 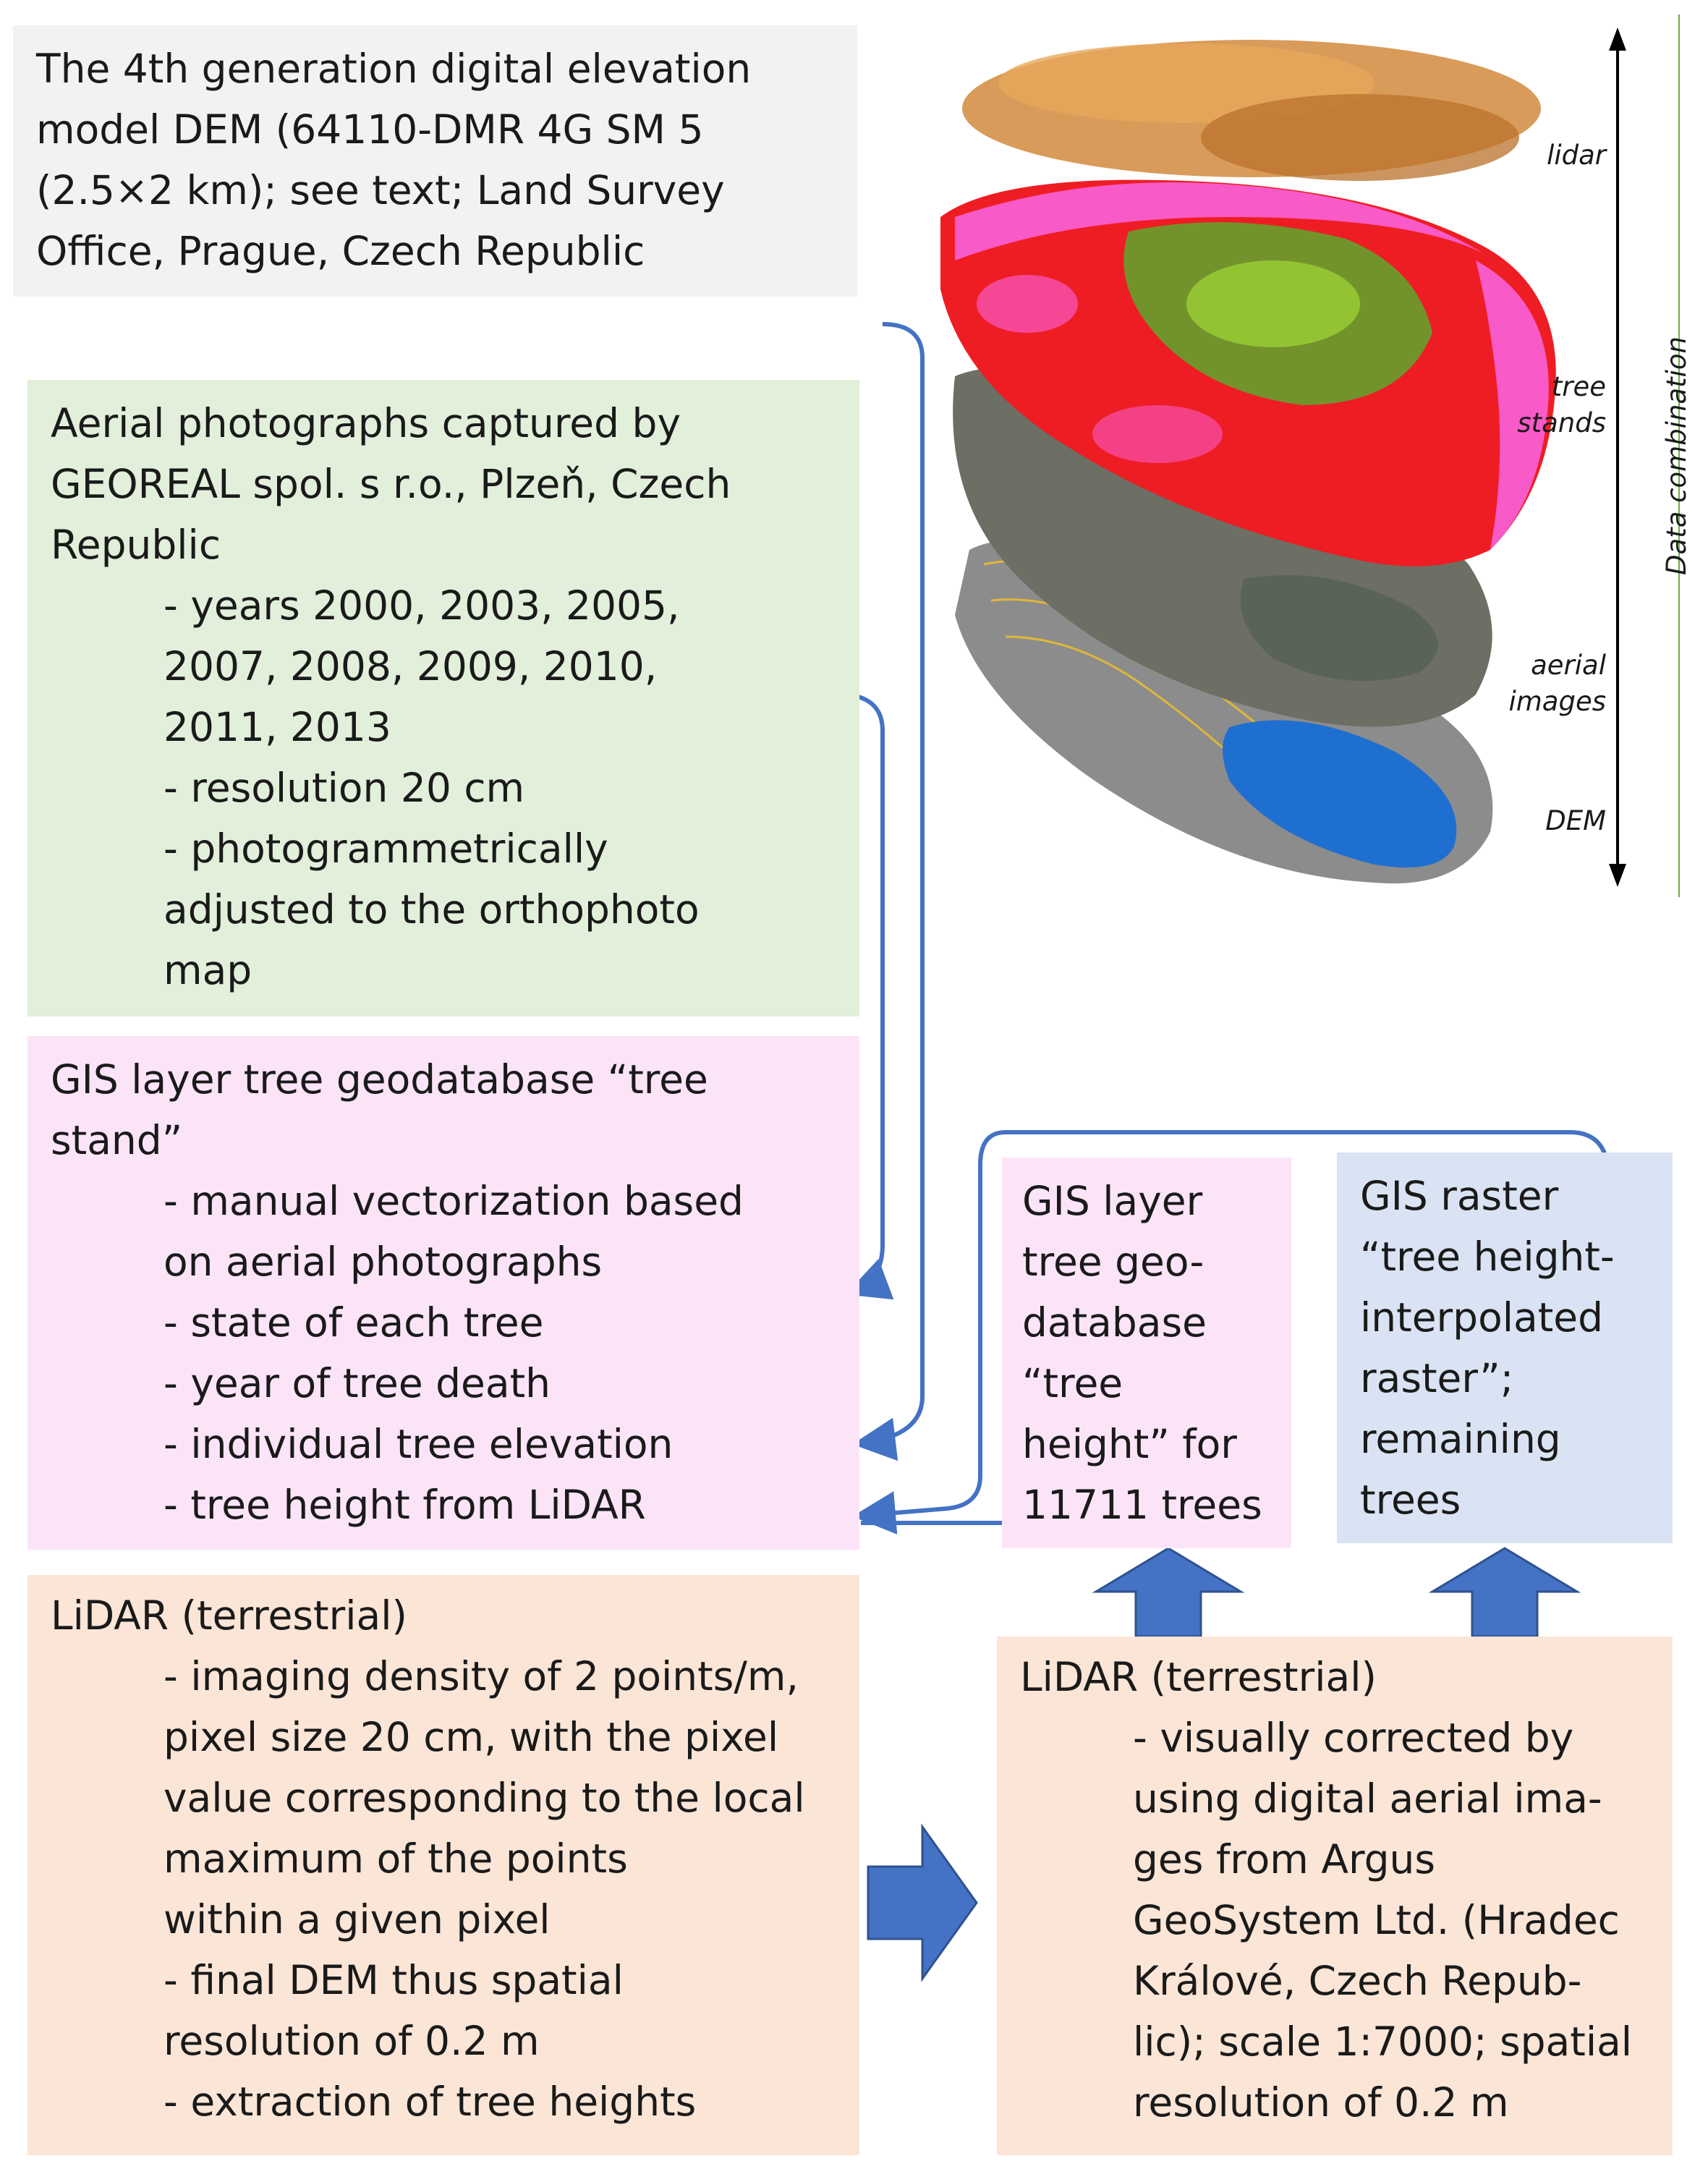 What do you see at coordinates (1248, 462) in the screenshot?
I see `layered-terrain-figure` at bounding box center [1248, 462].